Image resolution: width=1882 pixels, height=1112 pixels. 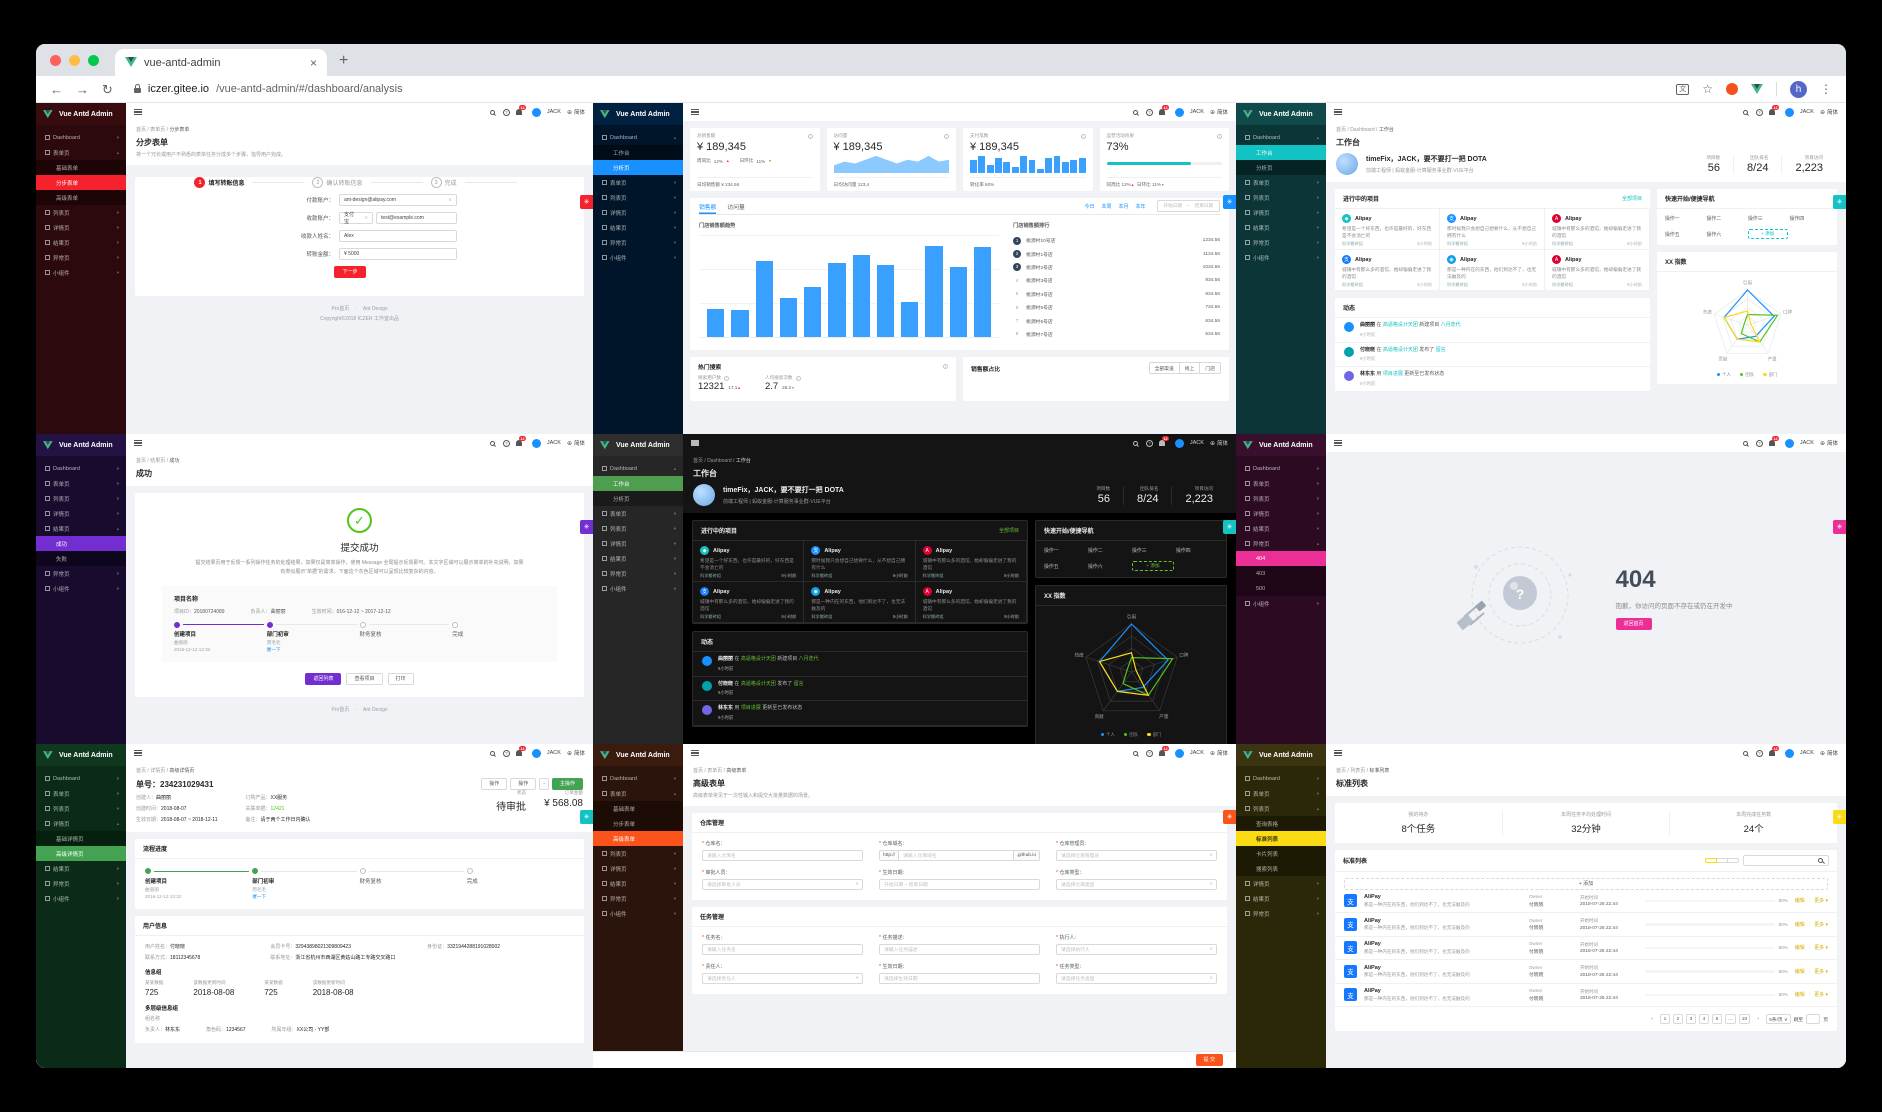 I want to click on main-action-button: 主操作, so click(x=567, y=784).